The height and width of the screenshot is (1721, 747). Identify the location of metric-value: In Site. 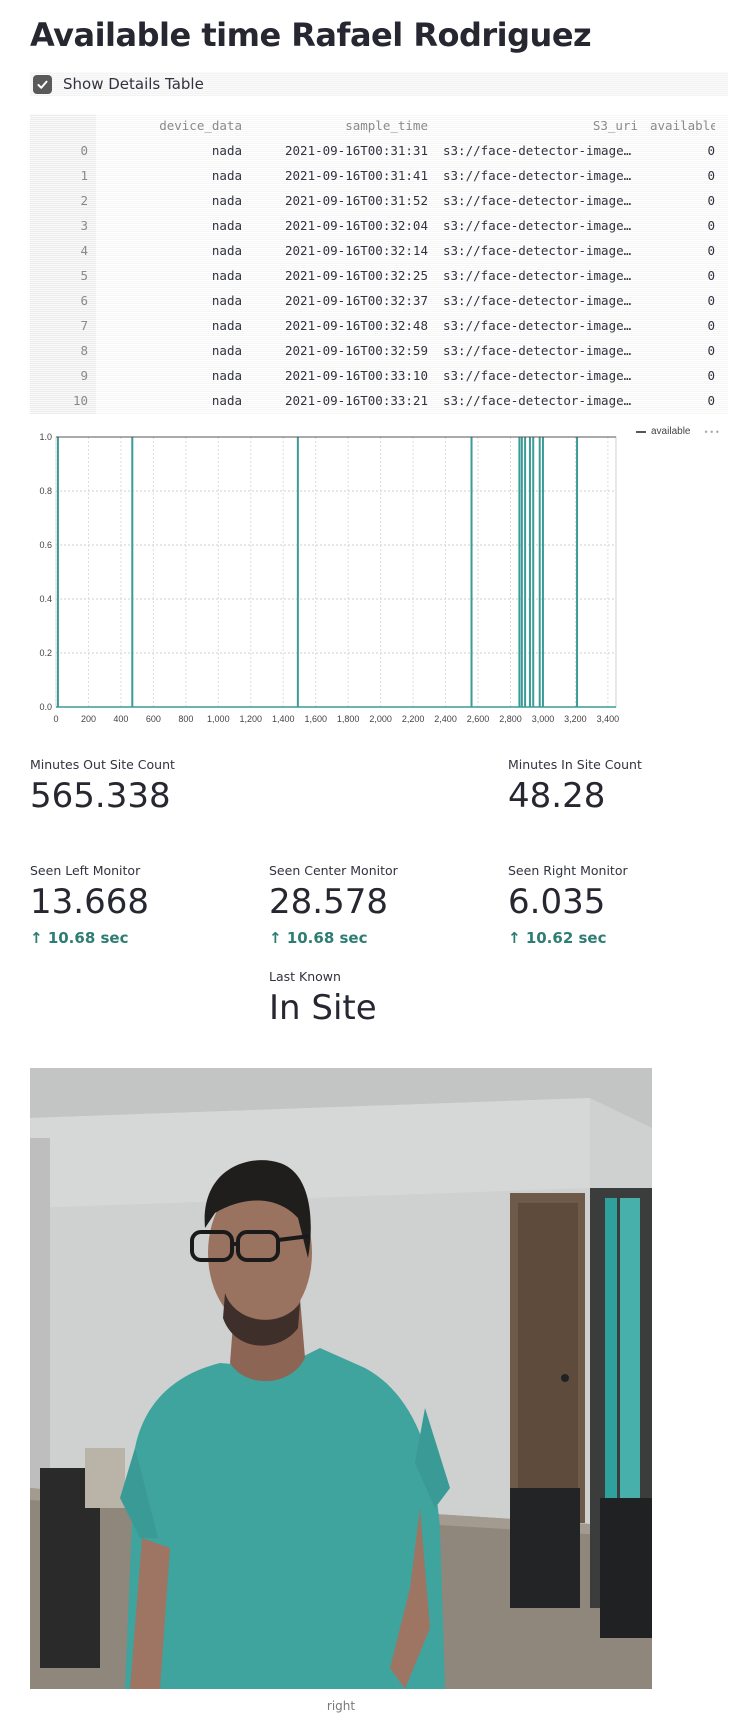
(323, 1008).